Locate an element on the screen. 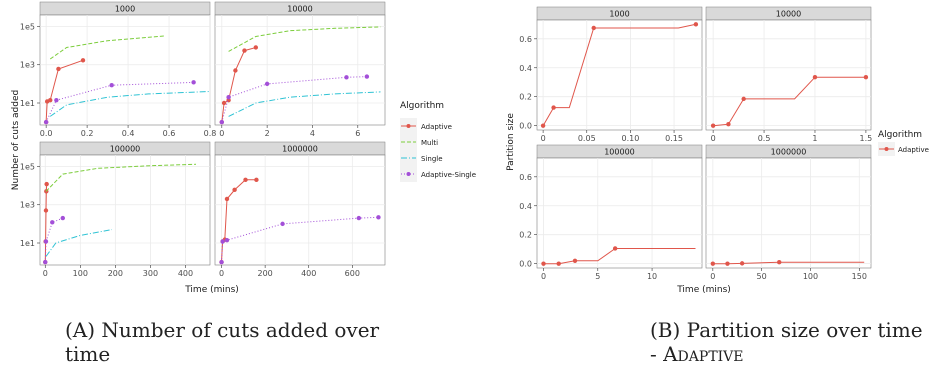 The image size is (941, 366). x-tick-label: 0.6 is located at coordinates (169, 133).